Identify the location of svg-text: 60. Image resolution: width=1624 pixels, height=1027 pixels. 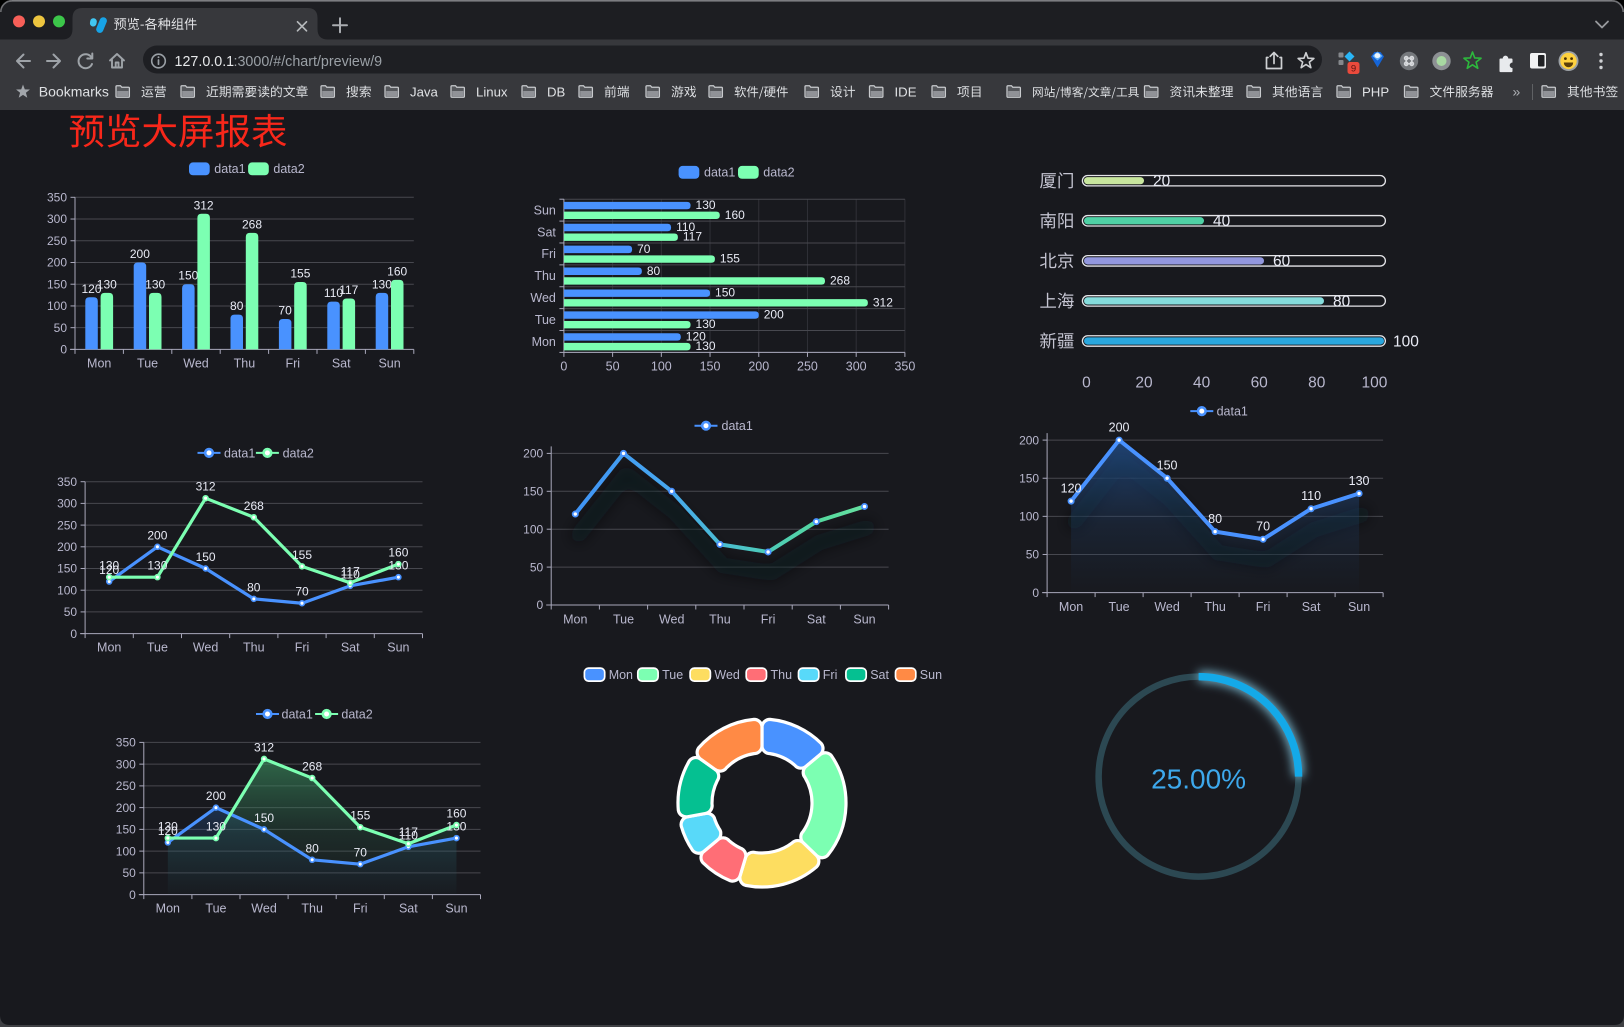
(1282, 261).